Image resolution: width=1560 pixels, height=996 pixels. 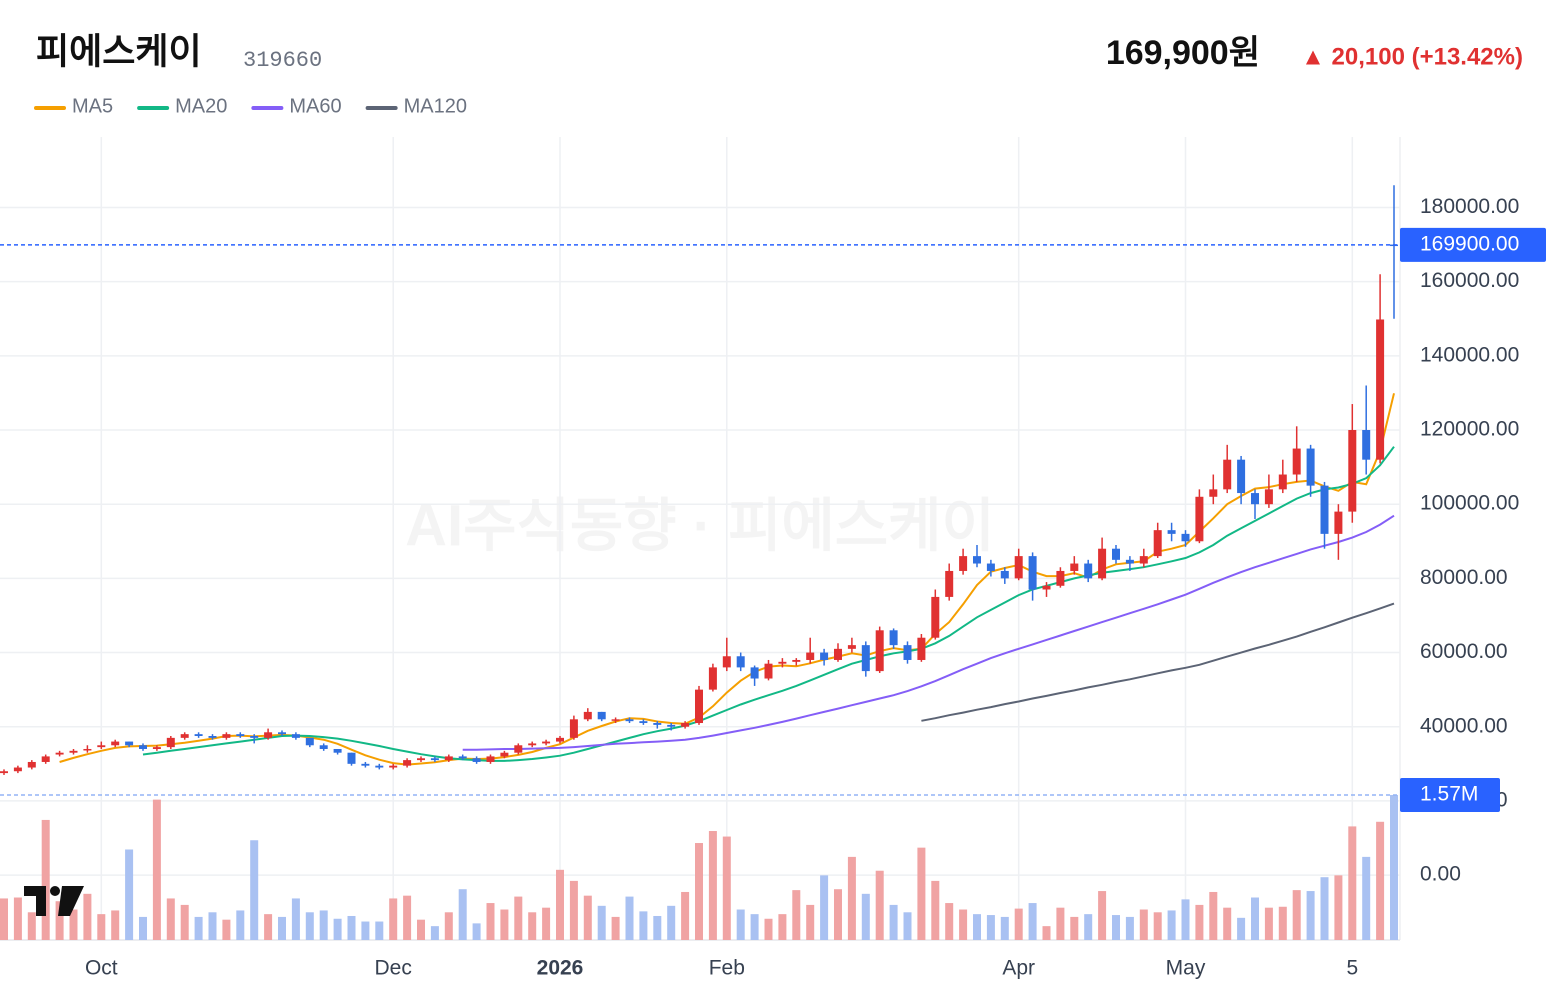 What do you see at coordinates (1469, 429) in the screenshot?
I see `y-tick-label: 120000.00` at bounding box center [1469, 429].